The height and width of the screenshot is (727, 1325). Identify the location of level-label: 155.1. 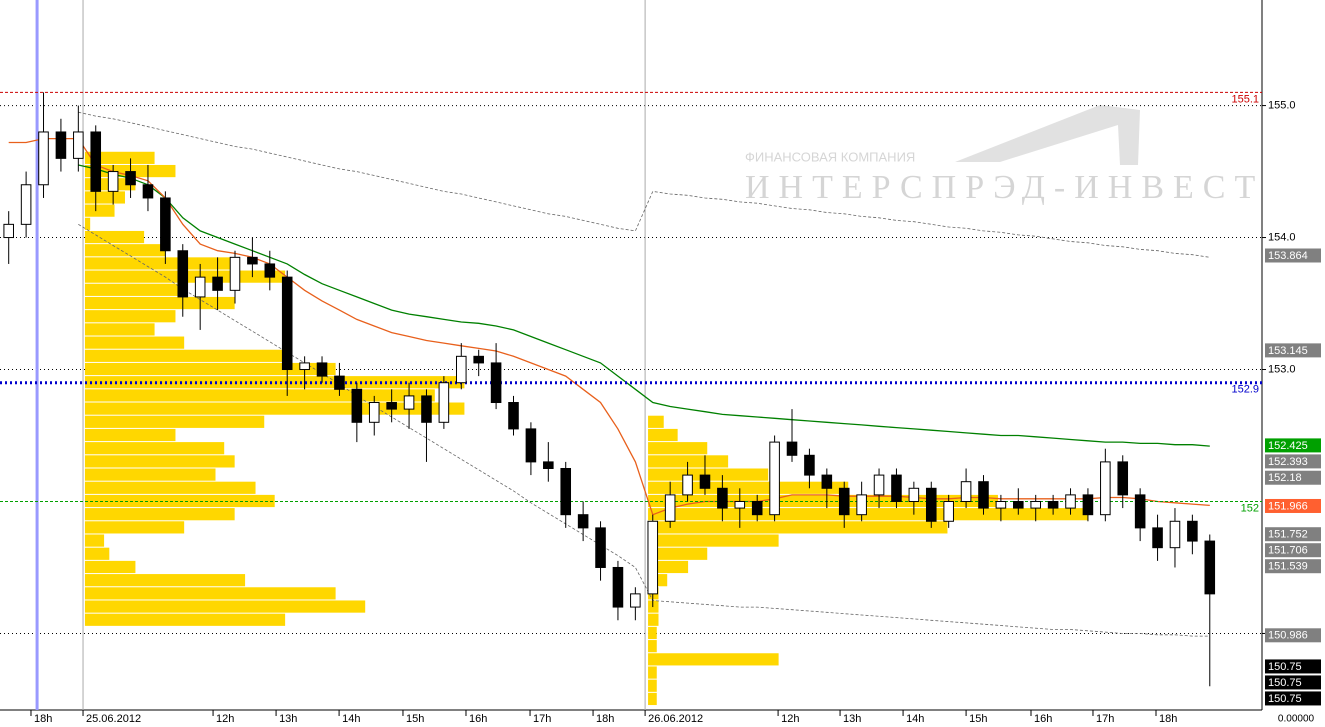
(1245, 99).